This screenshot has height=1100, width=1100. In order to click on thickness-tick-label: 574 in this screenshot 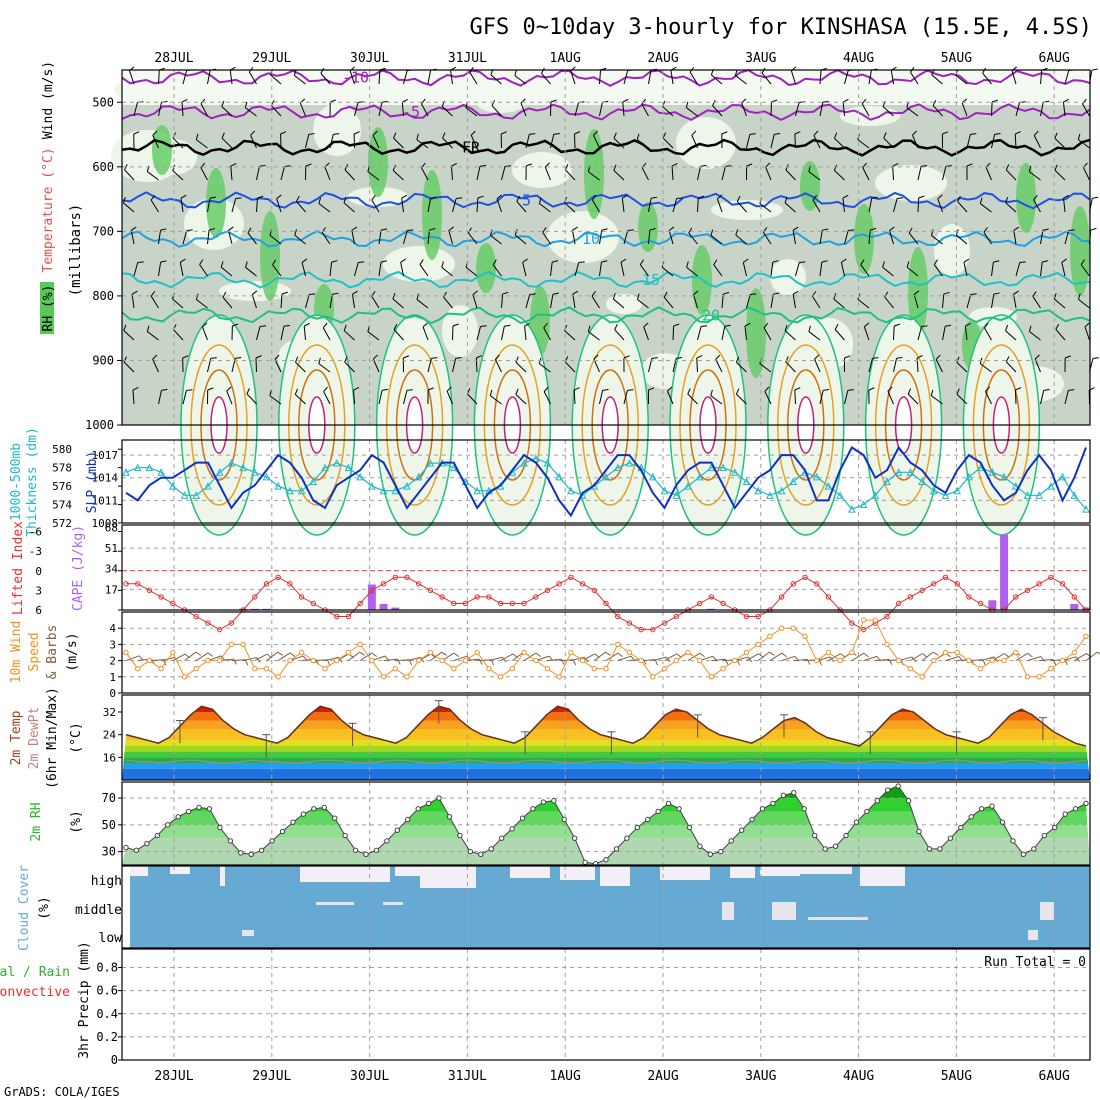, I will do `click(62, 505)`.